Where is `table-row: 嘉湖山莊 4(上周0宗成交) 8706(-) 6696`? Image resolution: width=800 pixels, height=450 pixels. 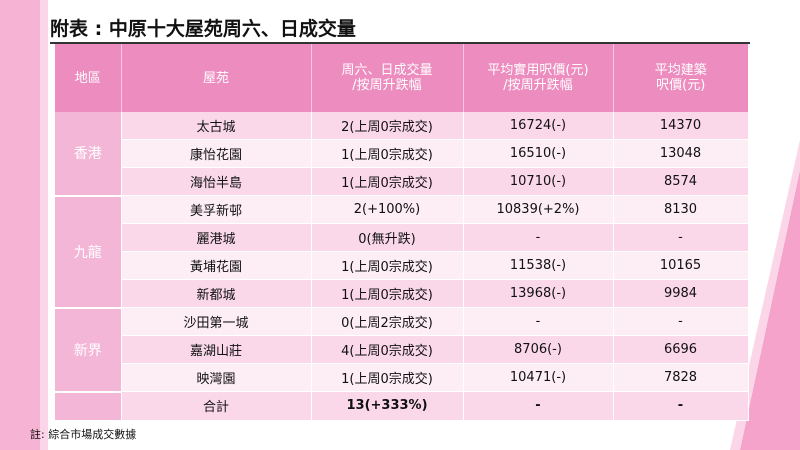
table-row: 嘉湖山莊 4(上周0宗成交) 8706(-) 6696 is located at coordinates (402, 349).